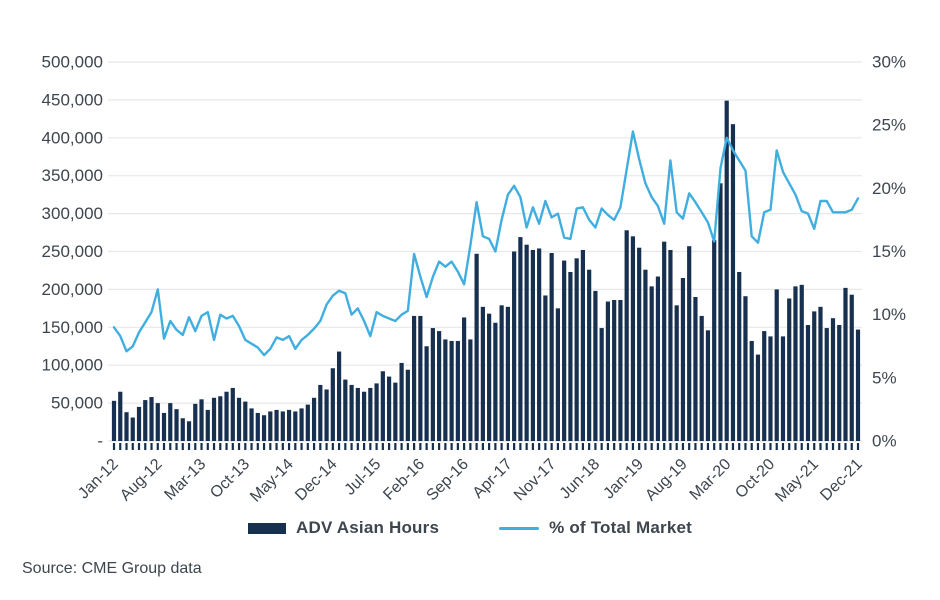  What do you see at coordinates (141, 480) in the screenshot?
I see `x-tick-label-Aug-12: Aug-12` at bounding box center [141, 480].